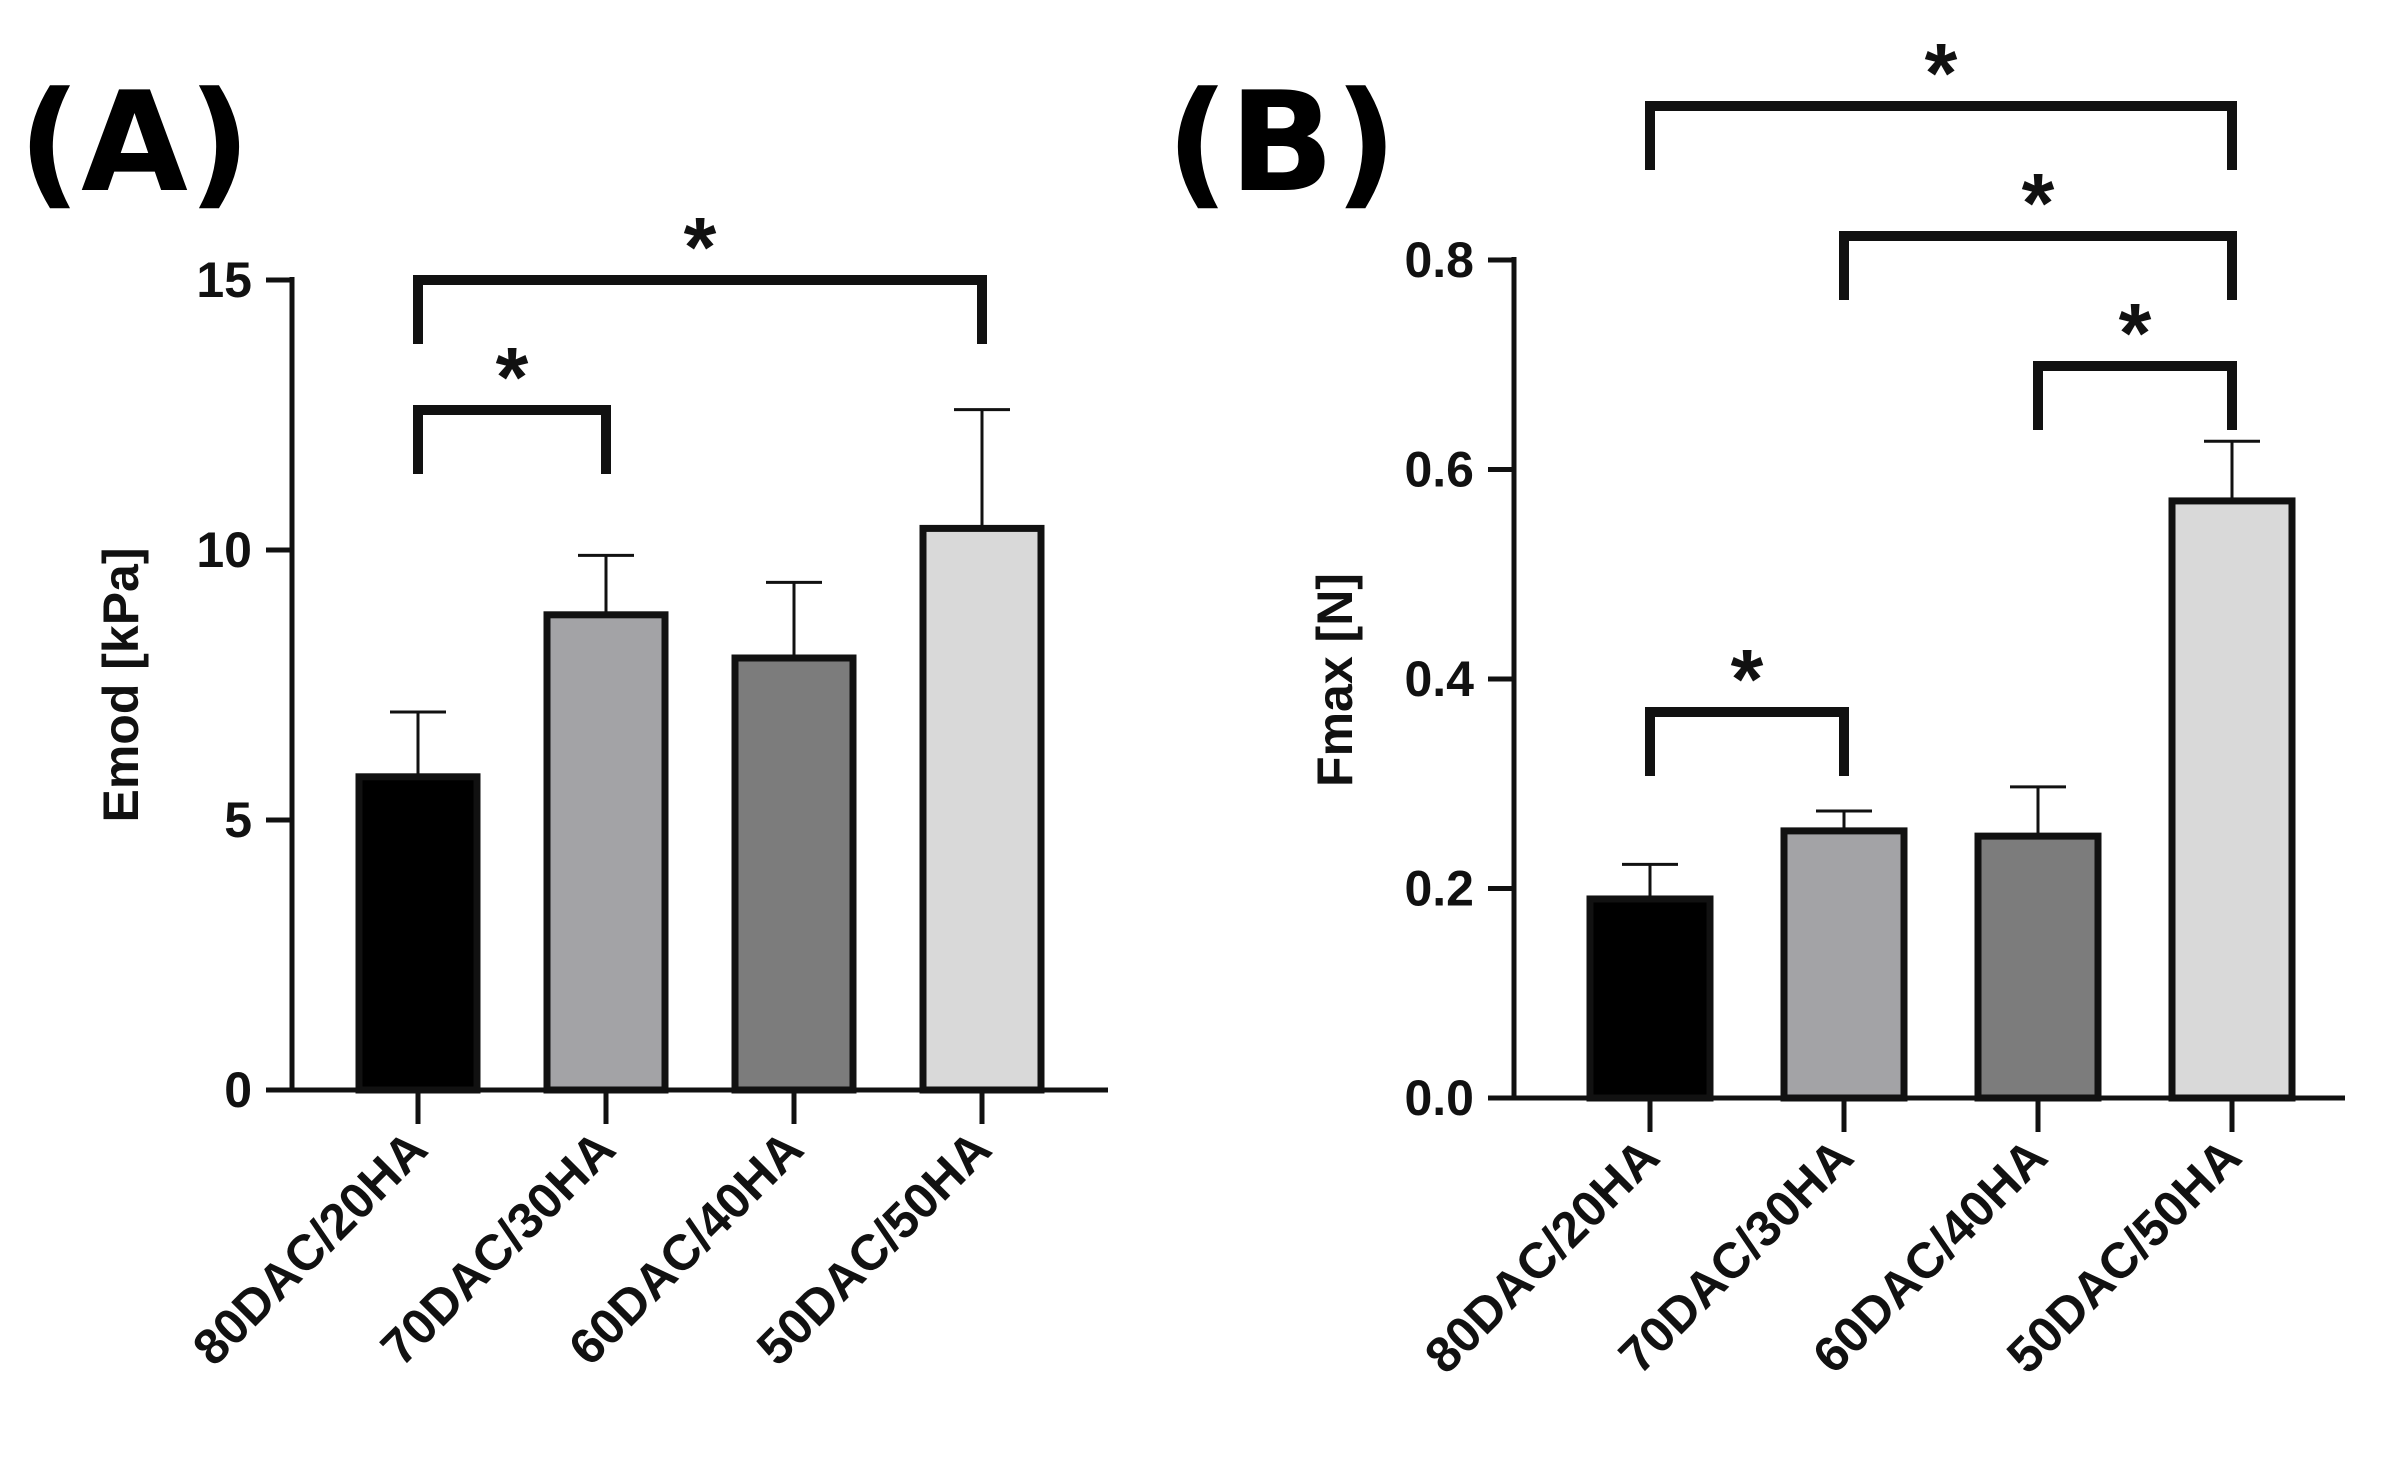 The image size is (2381, 1479). I want to click on y-tick-label: 0.8, so click(1439, 260).